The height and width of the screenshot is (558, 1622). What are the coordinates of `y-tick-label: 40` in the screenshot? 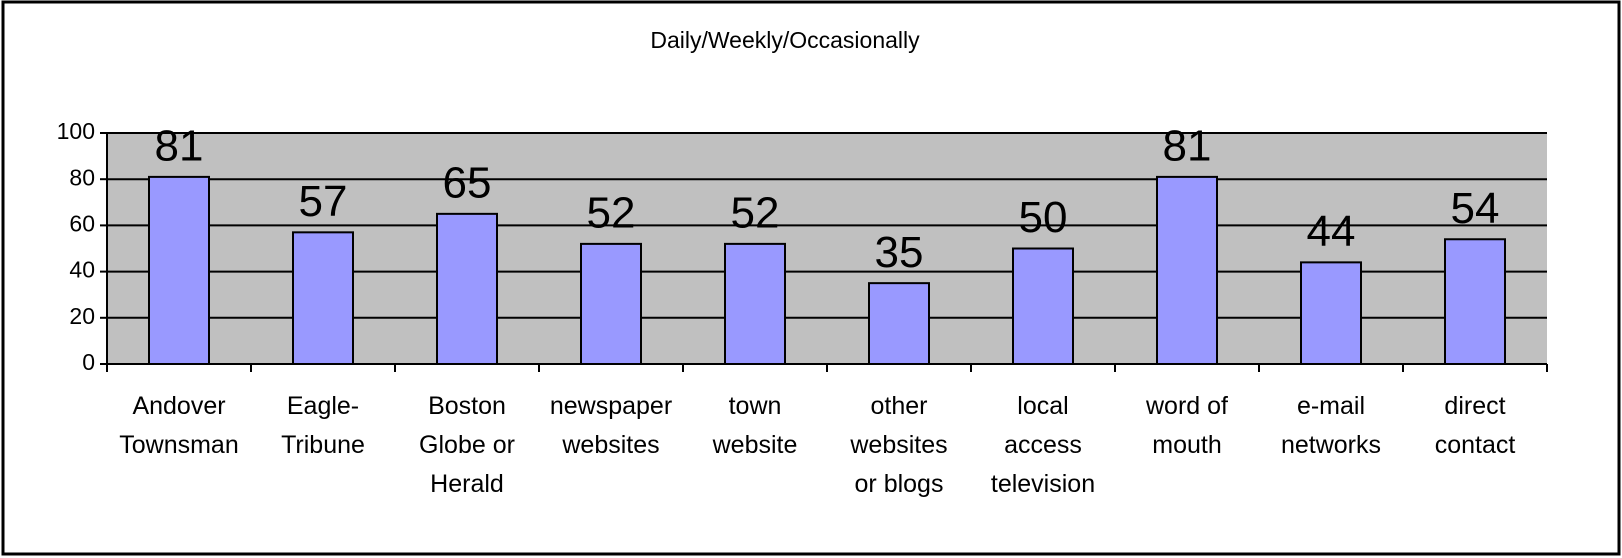 It's located at (82, 270).